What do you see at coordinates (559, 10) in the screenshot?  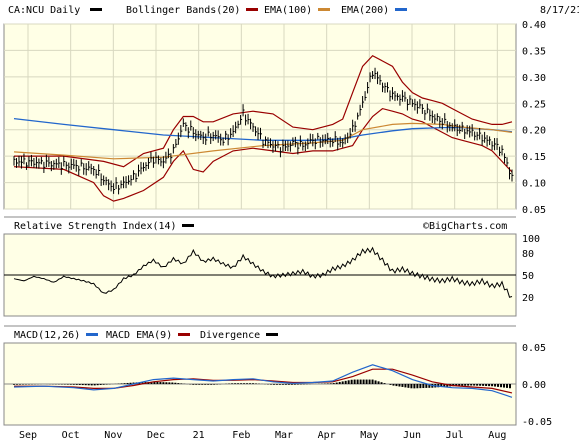 I see `chart-date: 8/17/21` at bounding box center [559, 10].